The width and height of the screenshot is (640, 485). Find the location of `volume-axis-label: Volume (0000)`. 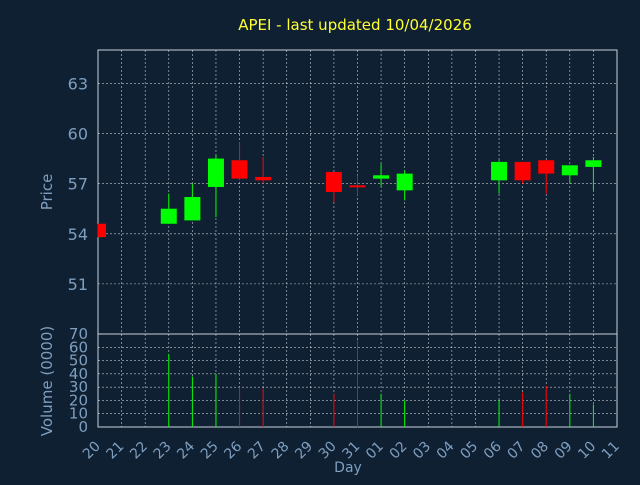

volume-axis-label: Volume (0000) is located at coordinates (47, 381).